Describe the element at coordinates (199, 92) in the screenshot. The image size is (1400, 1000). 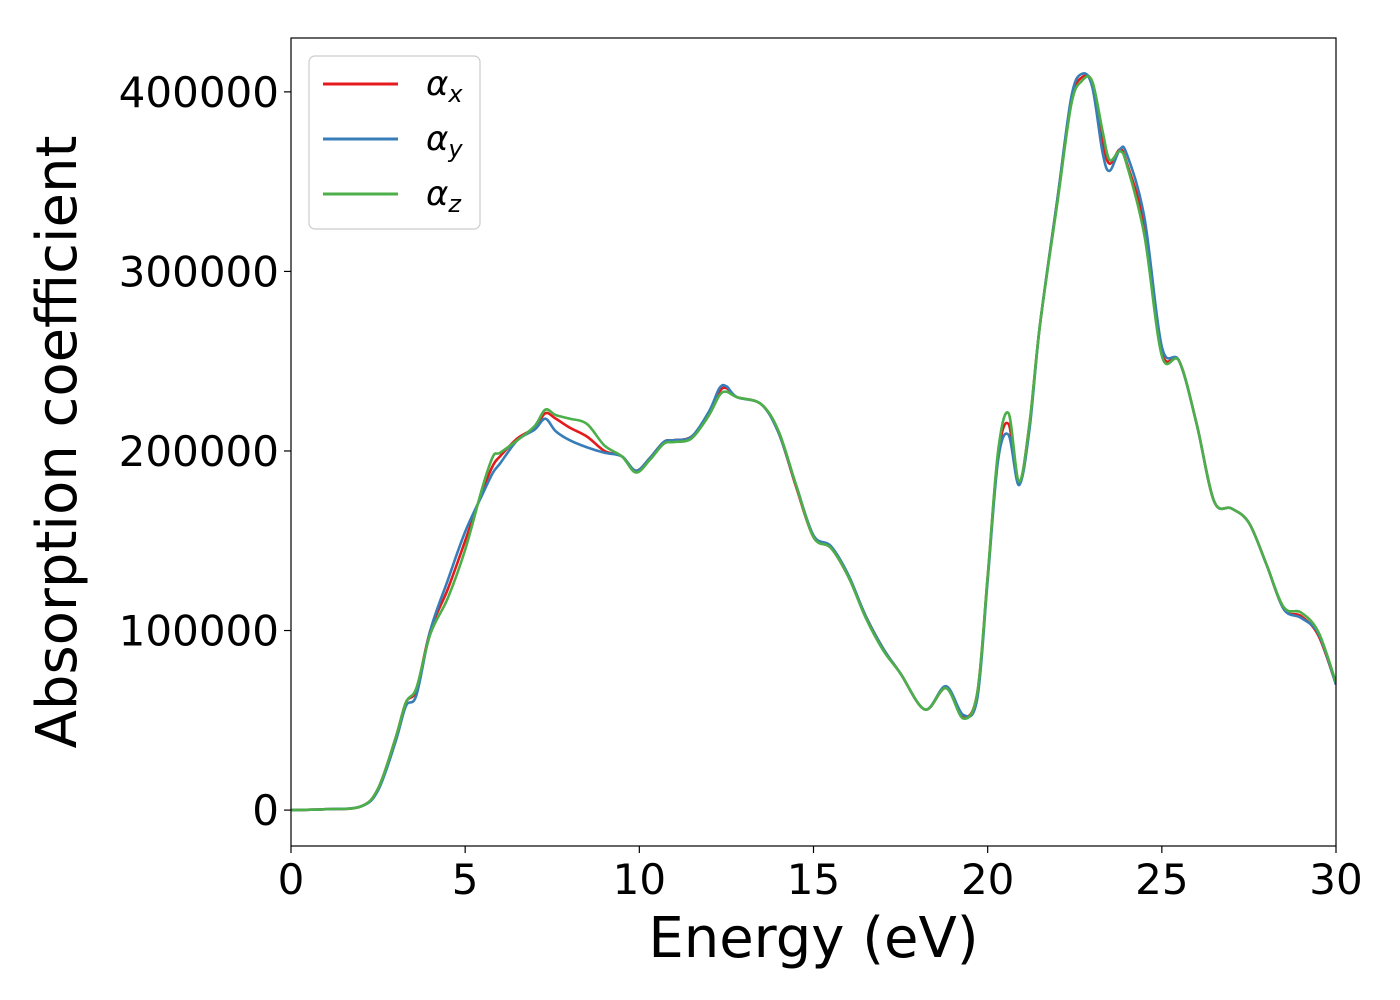
I see `y-tick-label: 400000` at that location.